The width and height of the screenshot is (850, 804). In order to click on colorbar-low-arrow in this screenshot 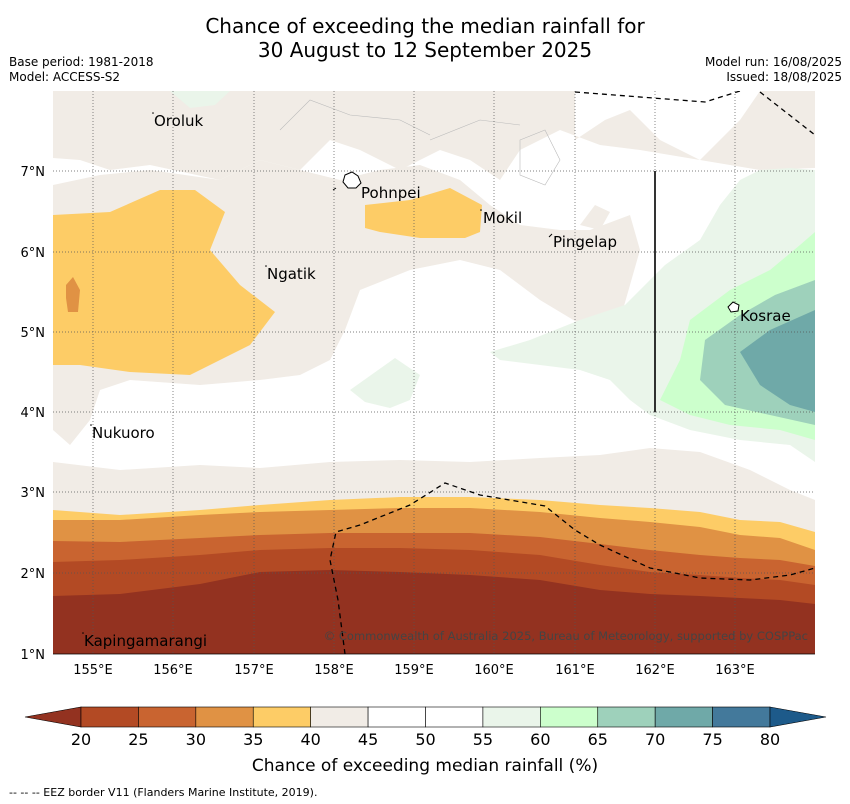, I will do `click(53, 717)`.